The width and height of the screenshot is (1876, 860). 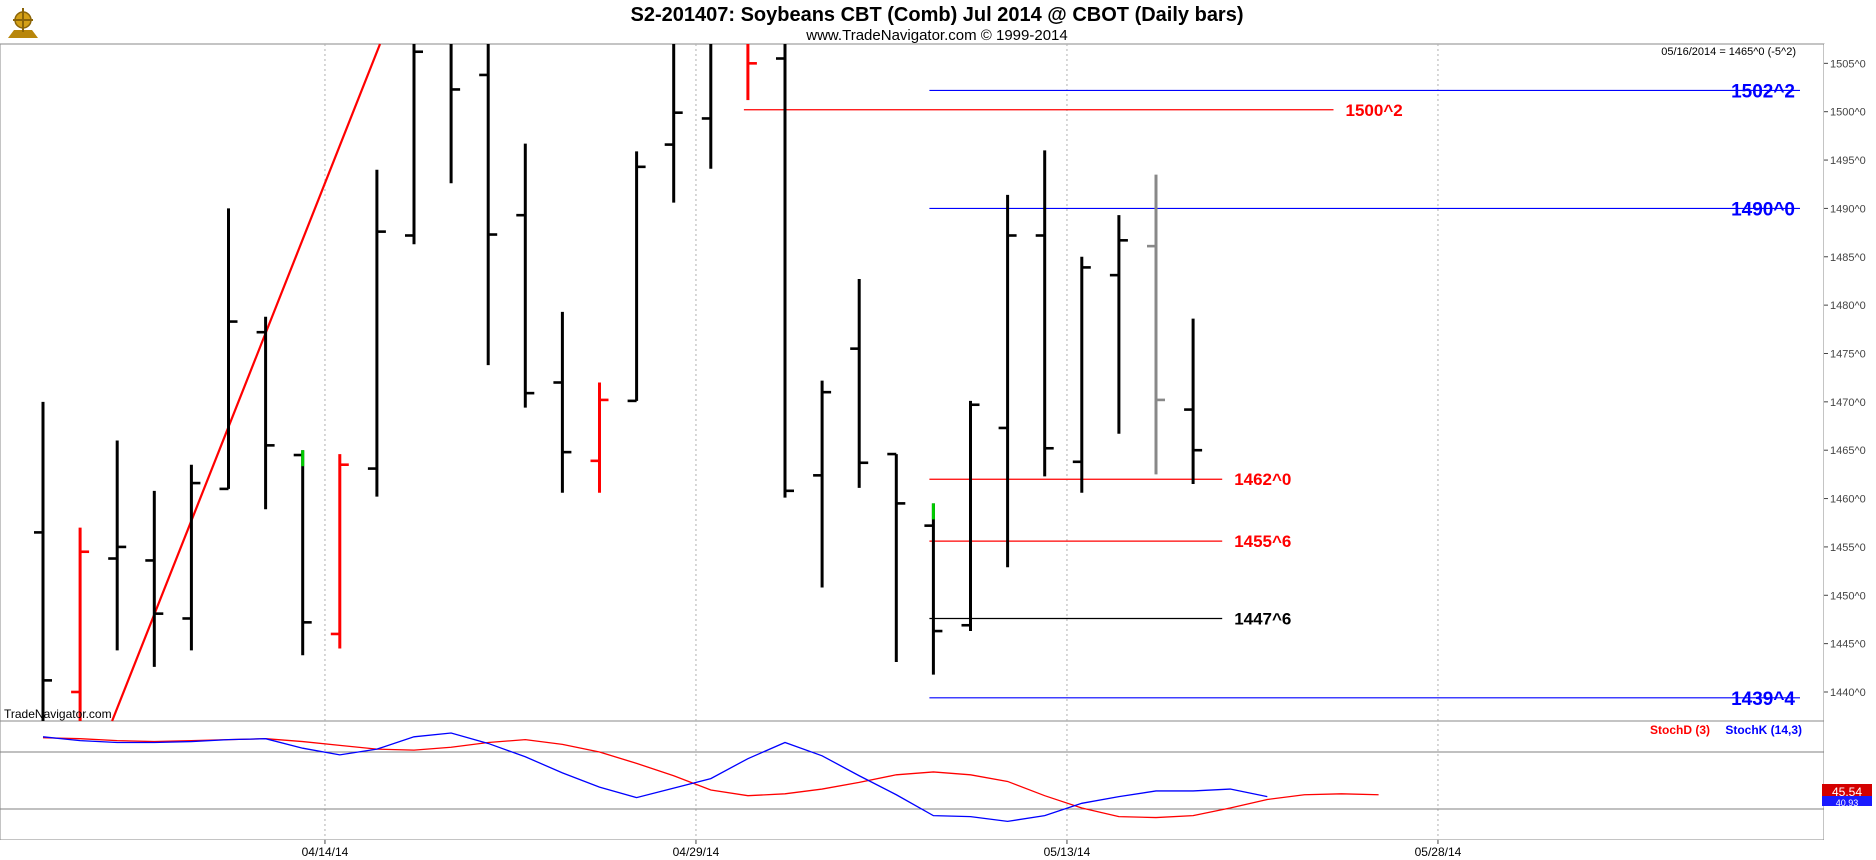 I want to click on price-tick-label-6: 1475^0, so click(x=1848, y=354).